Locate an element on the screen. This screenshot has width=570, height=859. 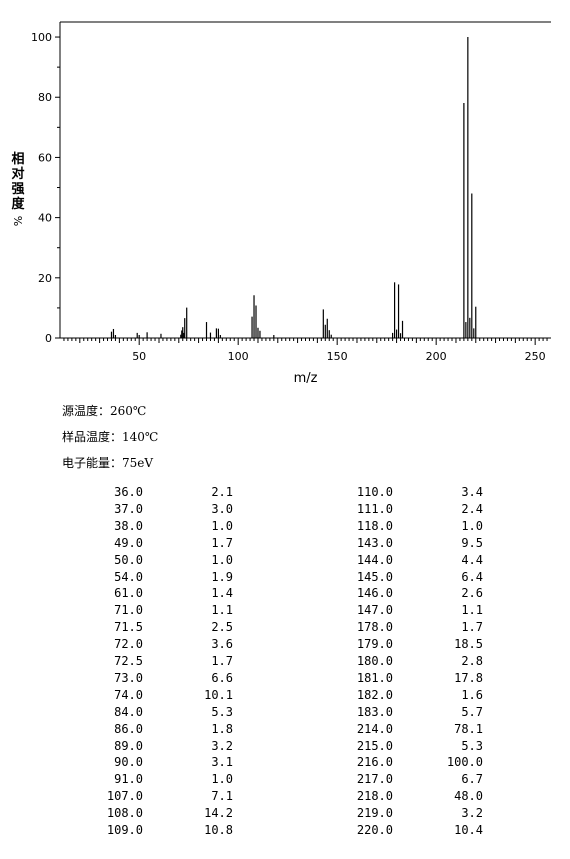
intensity-value: 6.4 is located at coordinates (472, 576).